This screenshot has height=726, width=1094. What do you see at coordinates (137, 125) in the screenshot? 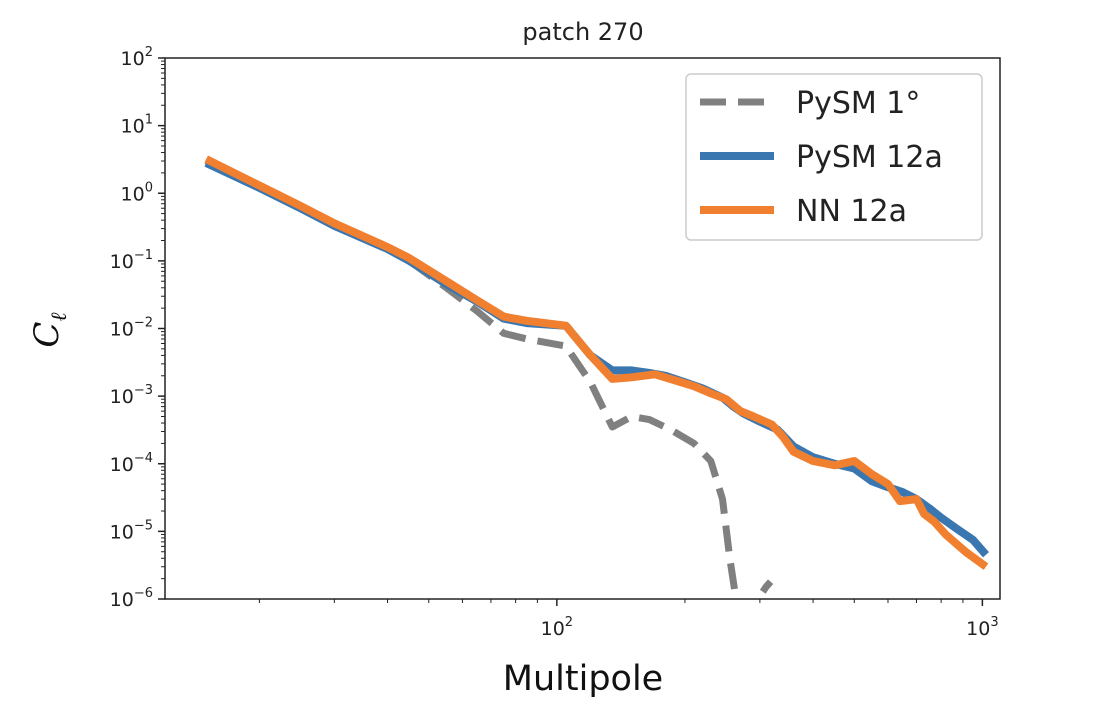
I see `y-tick-label: 10¹` at bounding box center [137, 125].